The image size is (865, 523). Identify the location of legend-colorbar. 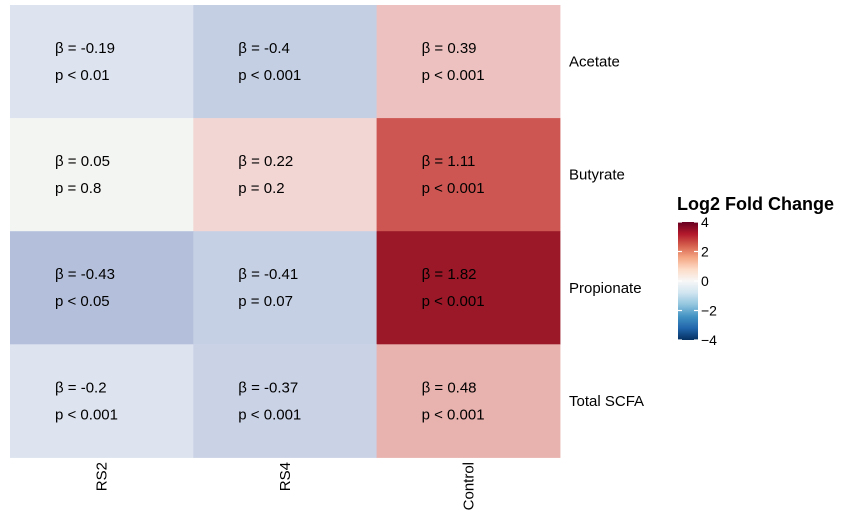
(688, 281).